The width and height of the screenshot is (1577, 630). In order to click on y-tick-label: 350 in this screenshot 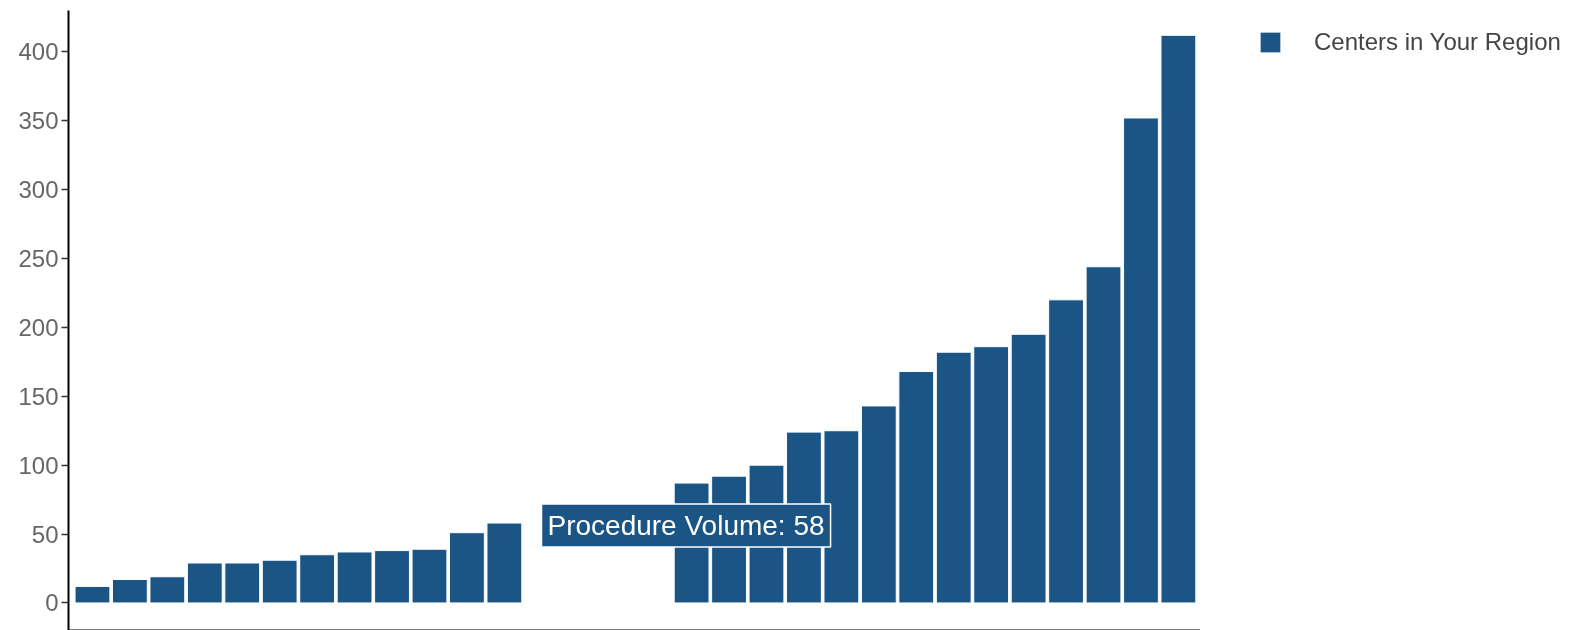, I will do `click(38, 121)`.